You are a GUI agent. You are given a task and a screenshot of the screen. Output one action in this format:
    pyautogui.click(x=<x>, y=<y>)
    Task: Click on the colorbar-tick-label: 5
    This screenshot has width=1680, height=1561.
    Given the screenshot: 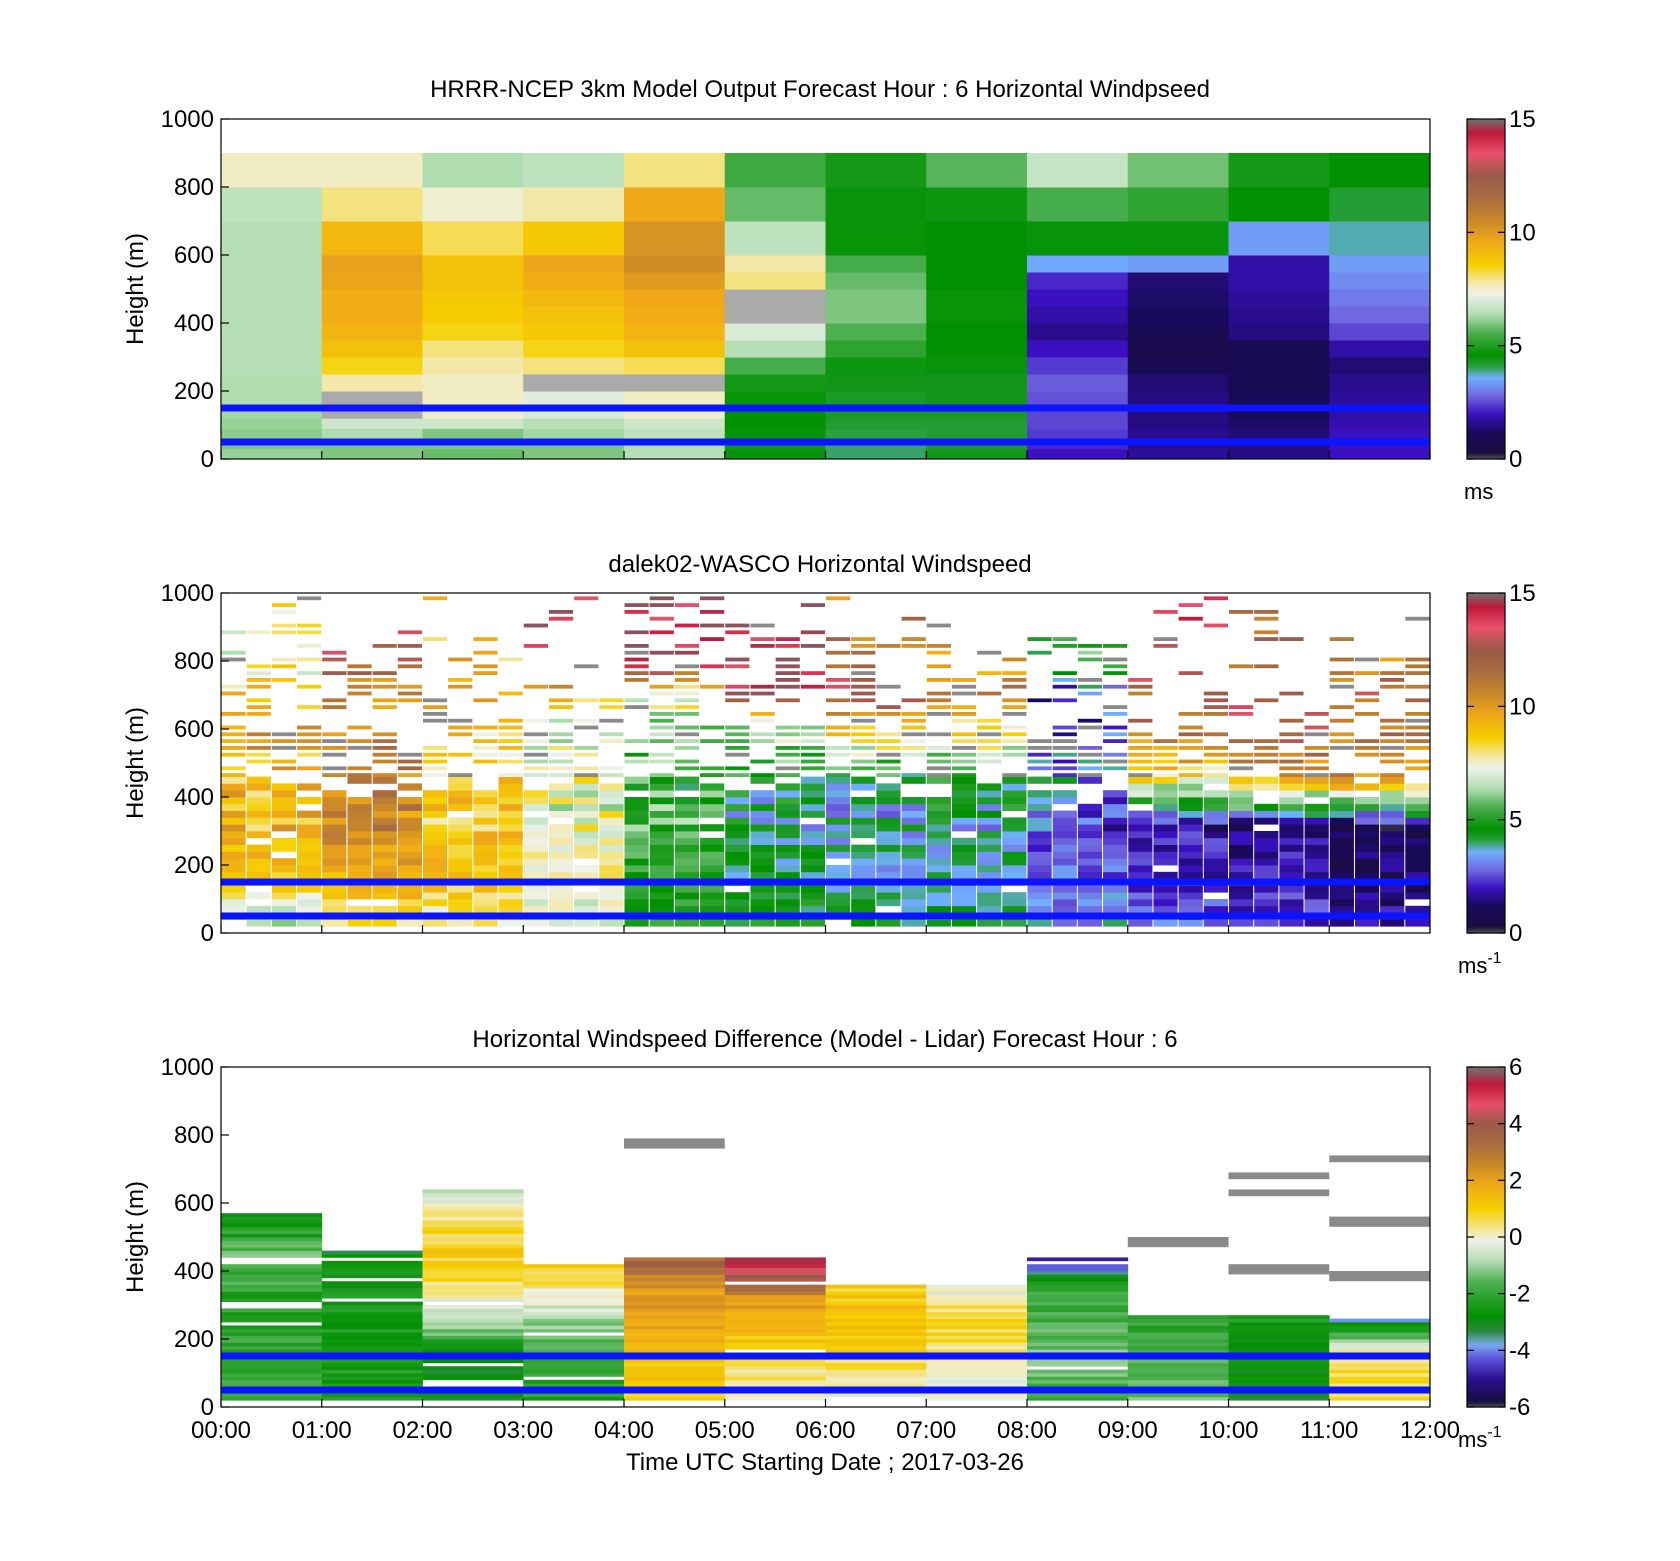 What is the action you would take?
    pyautogui.click(x=1515, y=820)
    